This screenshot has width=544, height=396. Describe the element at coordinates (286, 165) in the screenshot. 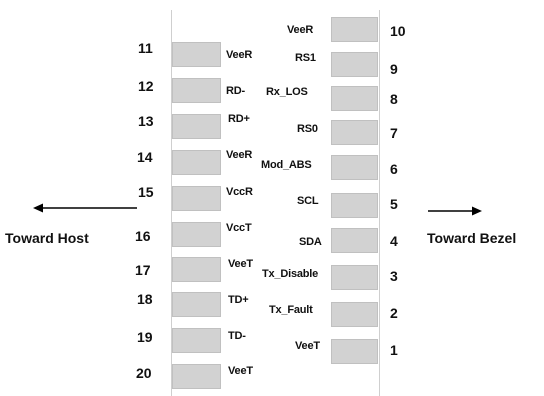

I see `pin-name-6: Mod_ABS` at that location.